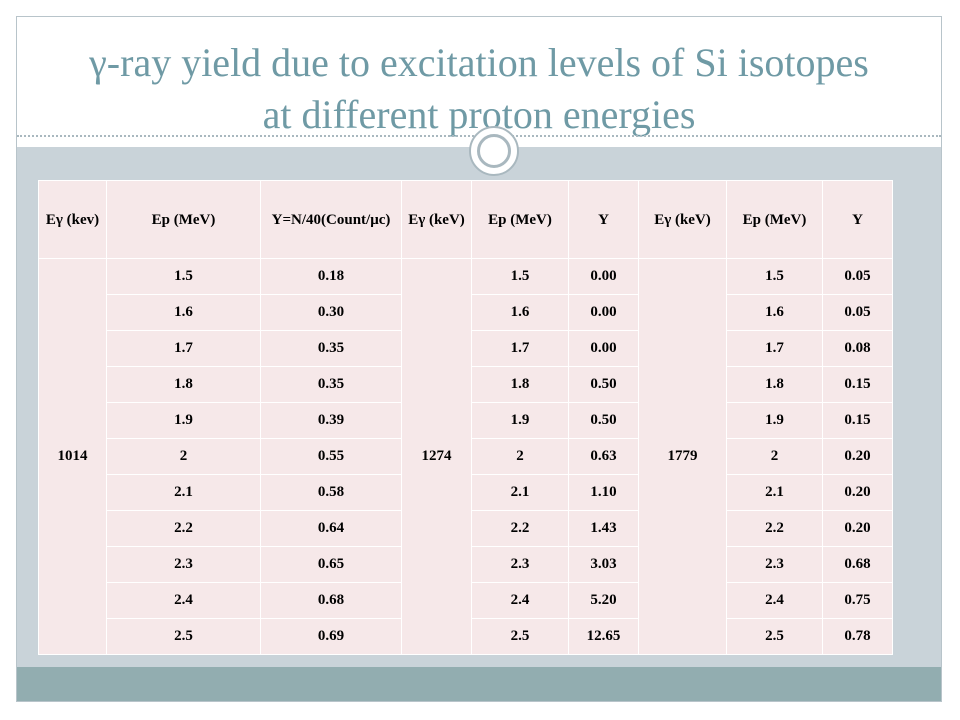 Image resolution: width=960 pixels, height=720 pixels. I want to click on table-row: 2.1 0.58 2.1 1.10 2.1 0.20, so click(466, 492).